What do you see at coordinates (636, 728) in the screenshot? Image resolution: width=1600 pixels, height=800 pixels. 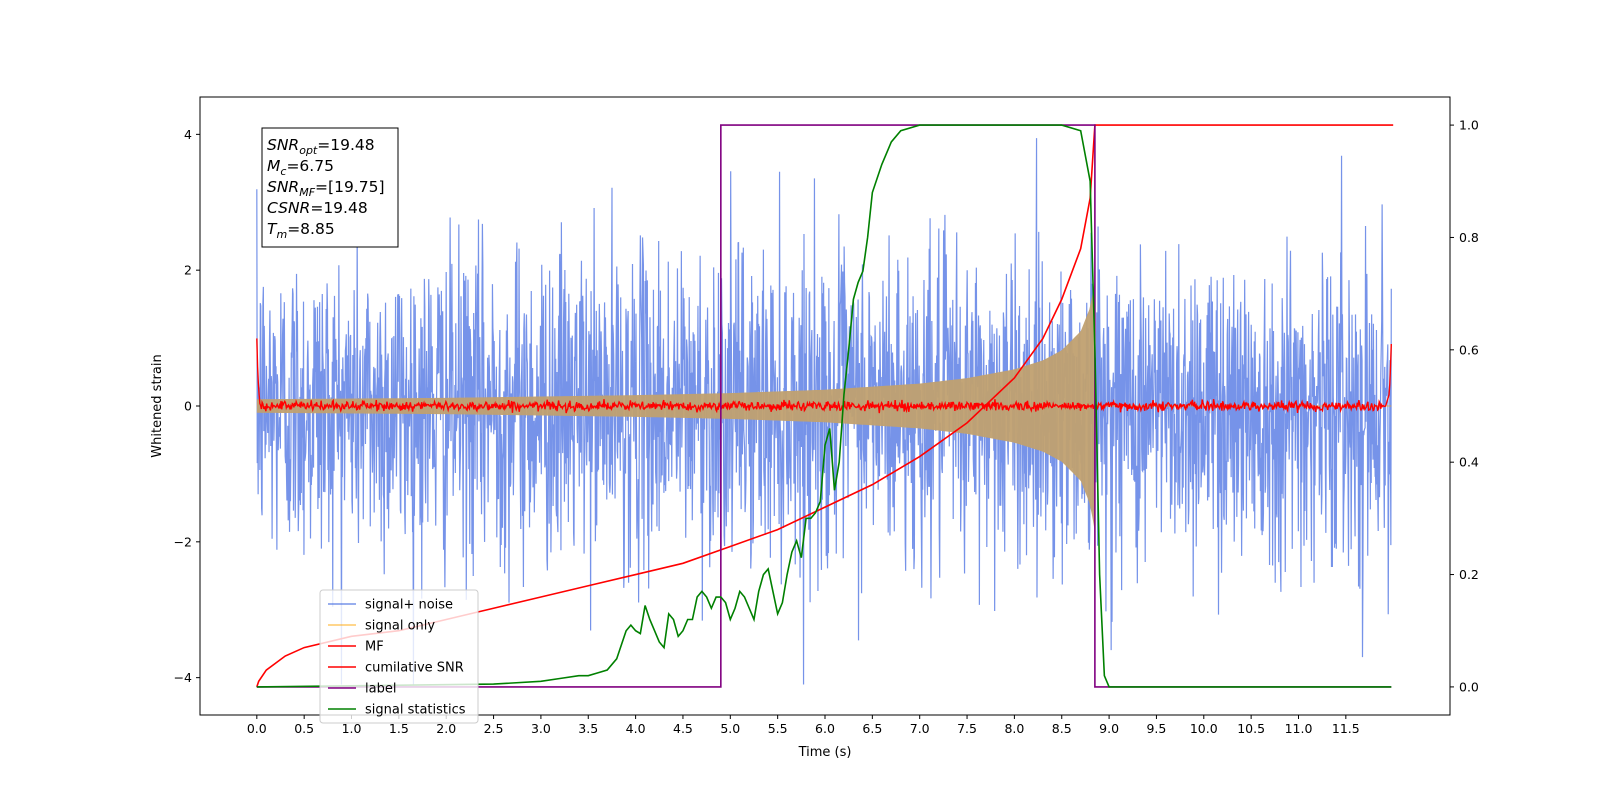 I see `x-tick-label: 4.0` at bounding box center [636, 728].